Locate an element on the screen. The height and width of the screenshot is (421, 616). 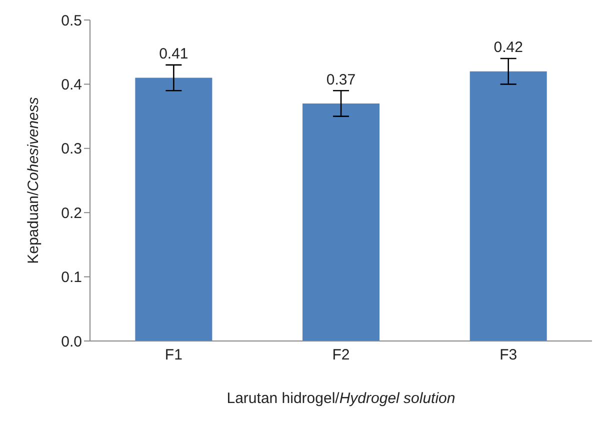
data-label: 0.37 is located at coordinates (341, 79).